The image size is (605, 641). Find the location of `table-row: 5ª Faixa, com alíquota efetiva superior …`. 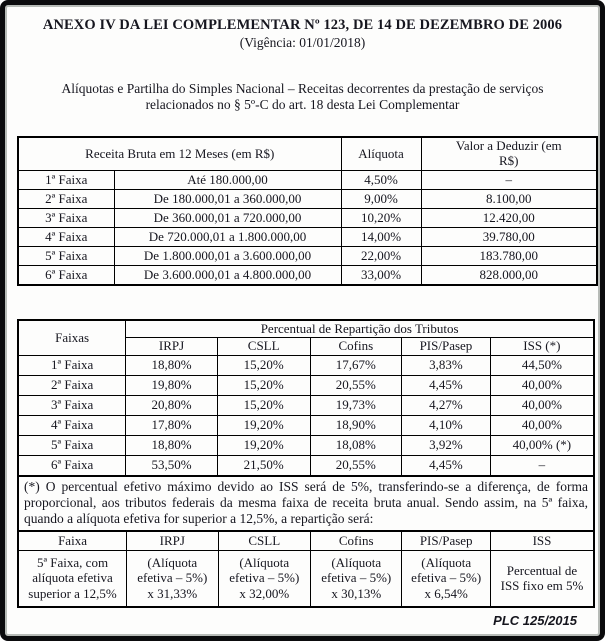

table-row: 5ª Faixa, com alíquota efetiva superior … is located at coordinates (306, 578).